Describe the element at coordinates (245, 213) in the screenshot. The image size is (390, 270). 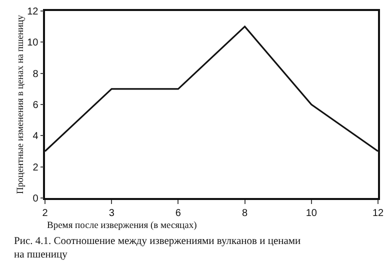
I see `x-tick-label: 8` at that location.